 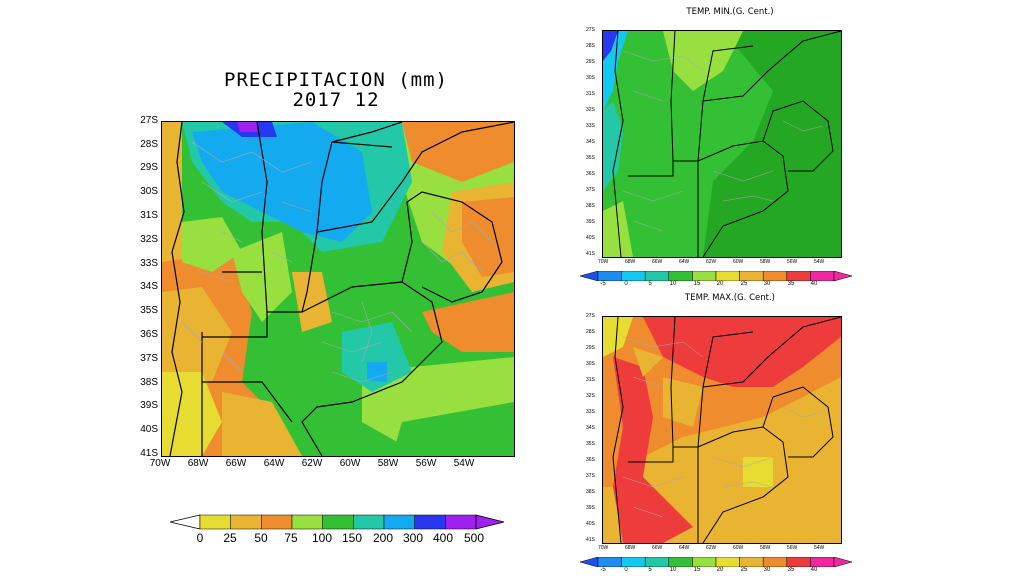 What do you see at coordinates (149, 405) in the screenshot?
I see `lat-tick-label: 39S` at bounding box center [149, 405].